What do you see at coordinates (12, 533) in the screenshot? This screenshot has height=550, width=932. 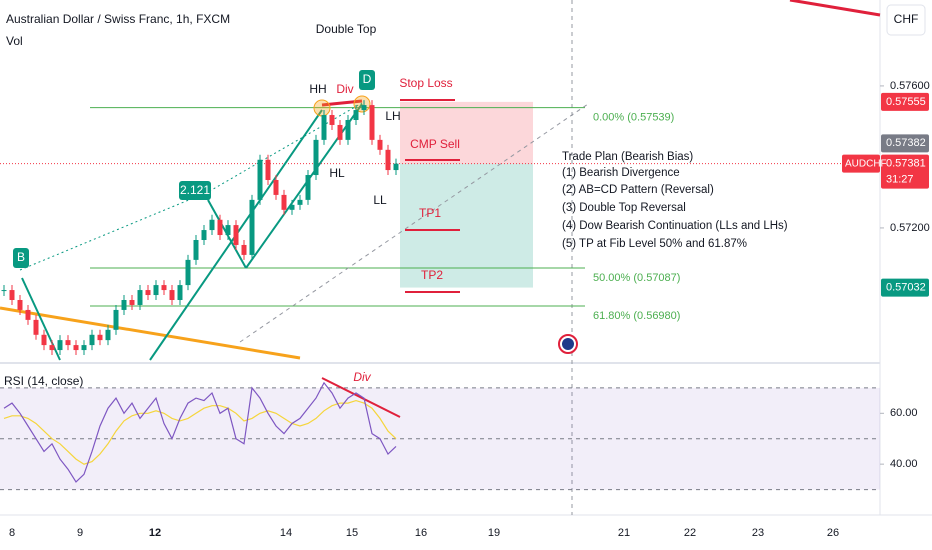 I see `time-tick-label: 8` at bounding box center [12, 533].